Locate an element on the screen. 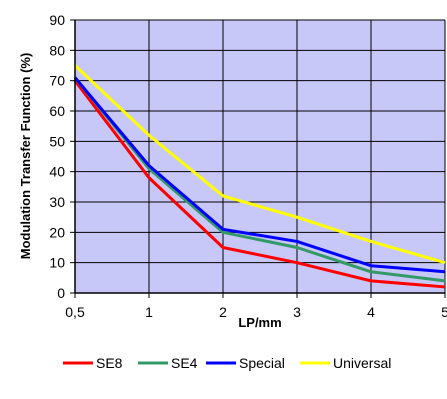 This screenshot has width=447, height=399. x-tick-label: 3 is located at coordinates (297, 312).